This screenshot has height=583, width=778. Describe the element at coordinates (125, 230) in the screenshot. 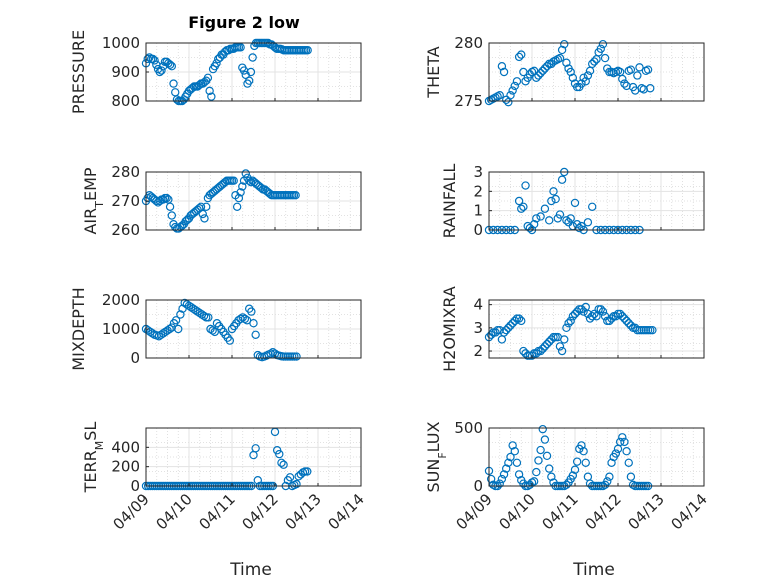

I see `y-tick-label: 260` at that location.